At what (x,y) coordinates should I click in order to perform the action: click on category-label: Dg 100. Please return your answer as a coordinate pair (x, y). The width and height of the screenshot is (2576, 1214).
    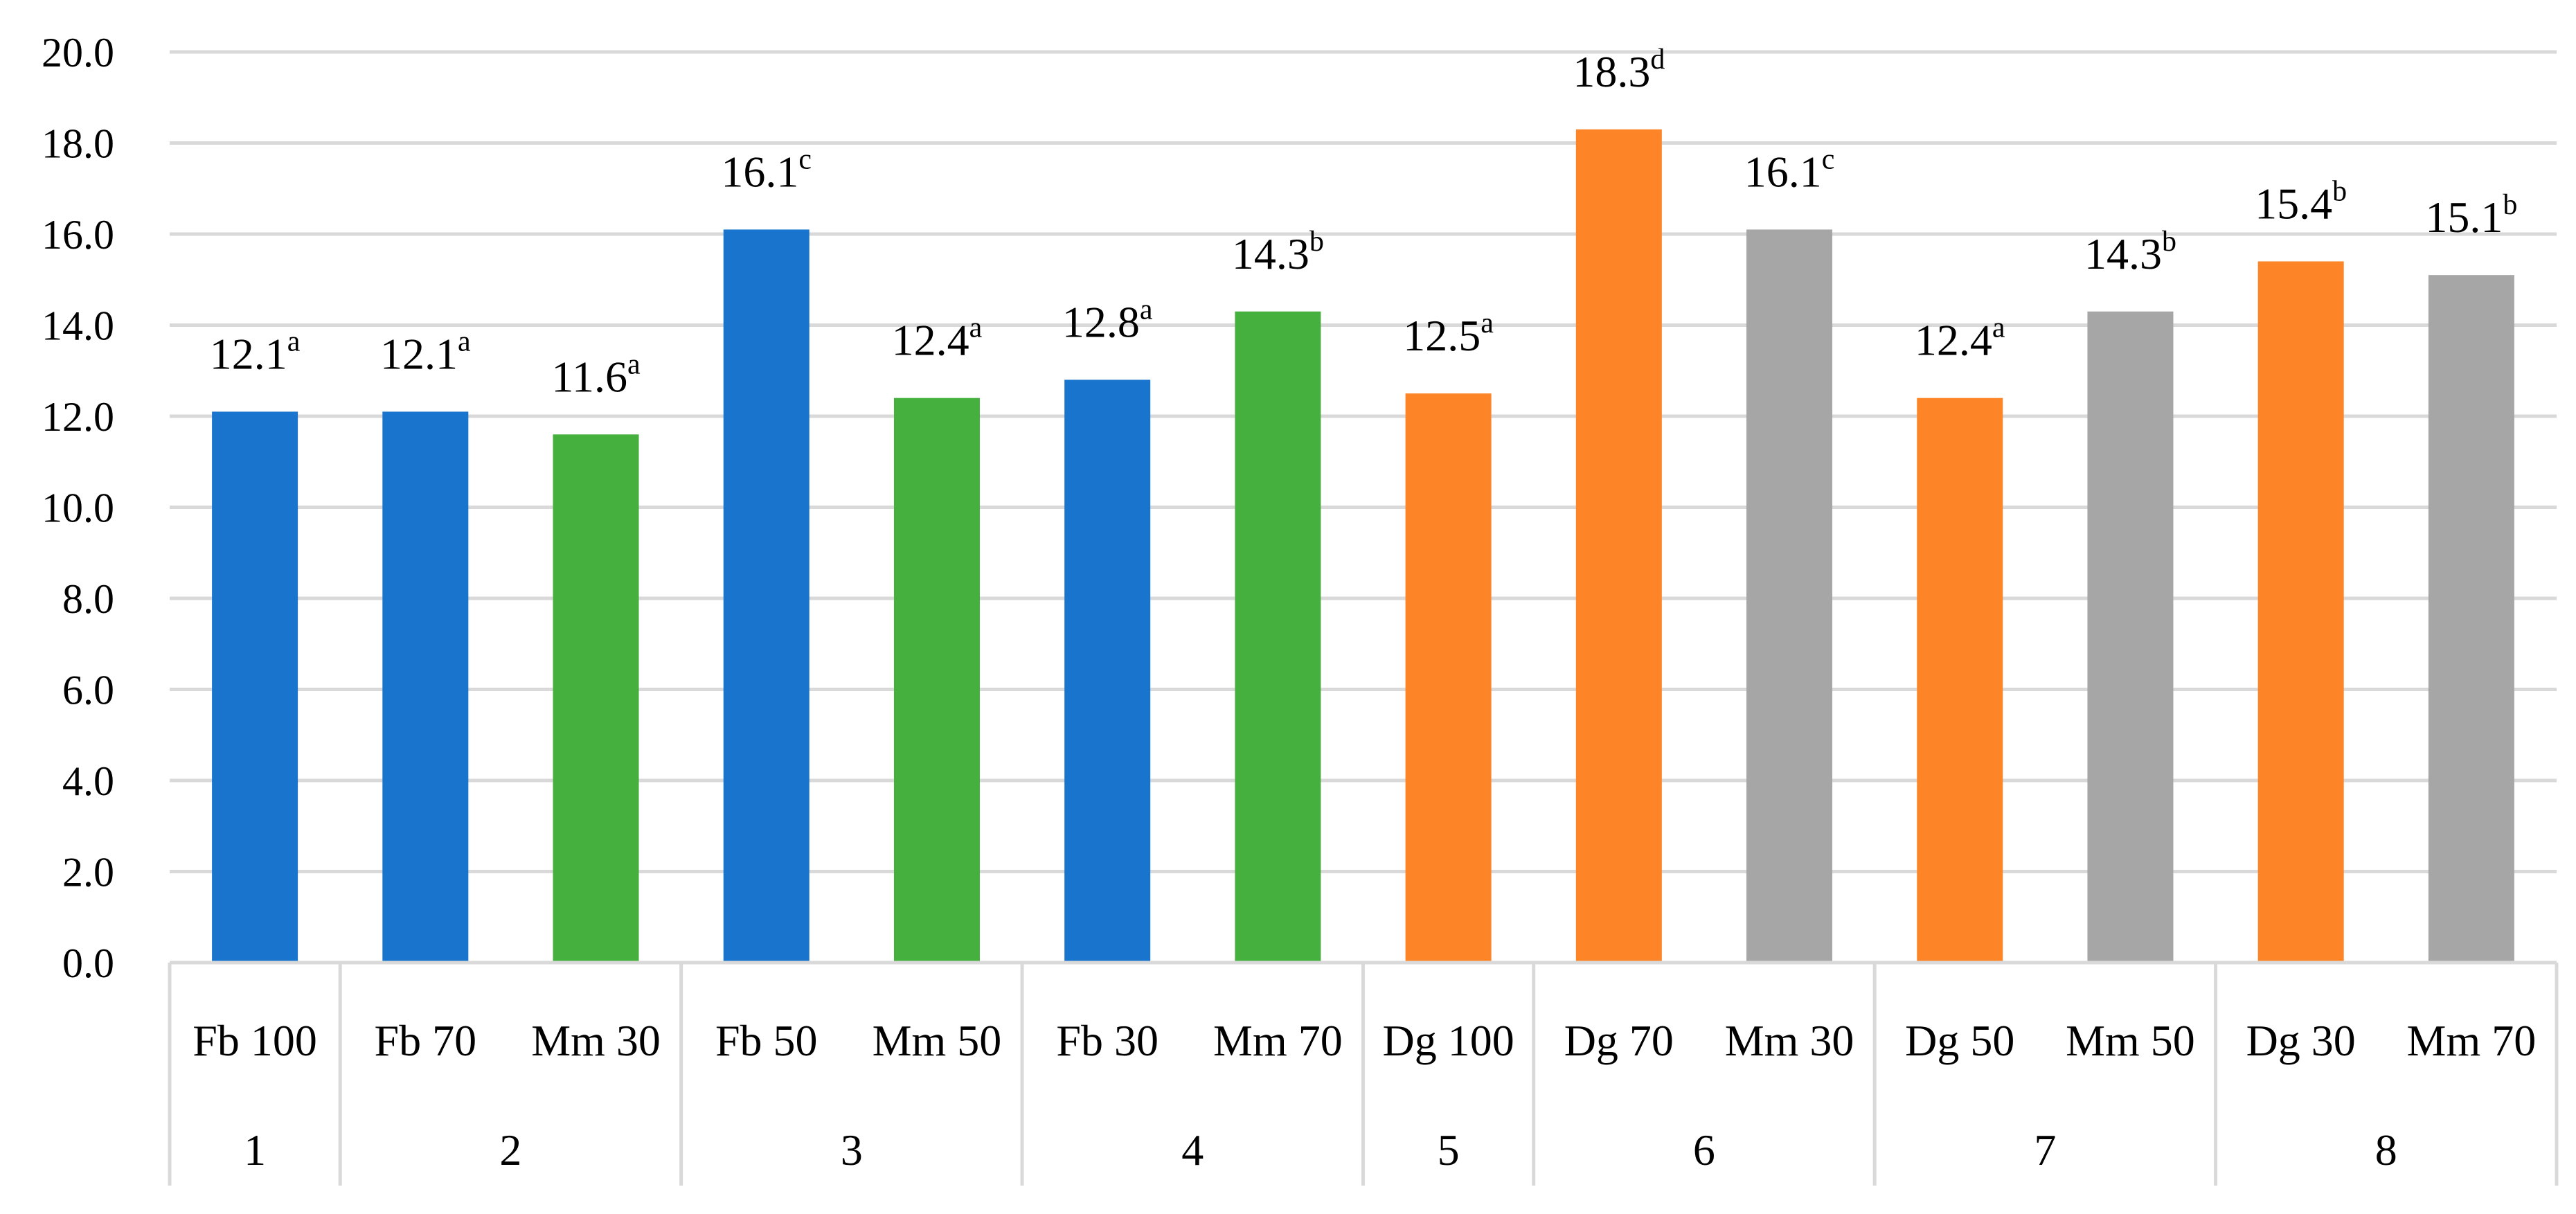
    Looking at the image, I should click on (1448, 1040).